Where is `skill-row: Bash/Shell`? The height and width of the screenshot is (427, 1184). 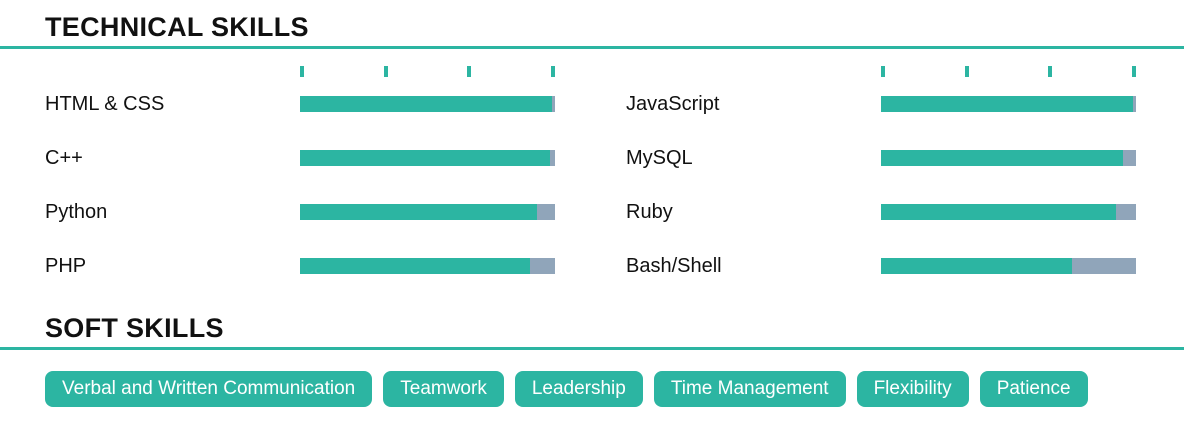 skill-row: Bash/Shell is located at coordinates (881, 266).